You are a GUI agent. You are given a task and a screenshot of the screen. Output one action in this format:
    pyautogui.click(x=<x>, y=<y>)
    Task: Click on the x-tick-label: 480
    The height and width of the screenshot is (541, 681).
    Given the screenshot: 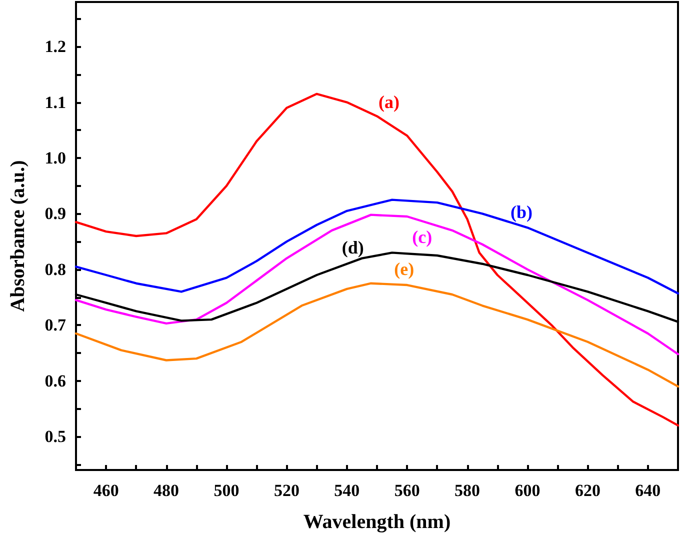 What is the action you would take?
    pyautogui.click(x=167, y=490)
    